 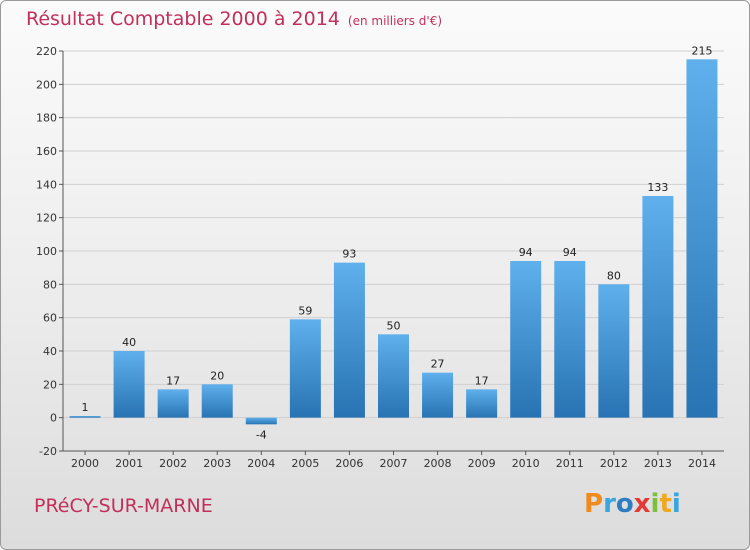 What do you see at coordinates (217, 375) in the screenshot?
I see `bar-value-label: 20` at bounding box center [217, 375].